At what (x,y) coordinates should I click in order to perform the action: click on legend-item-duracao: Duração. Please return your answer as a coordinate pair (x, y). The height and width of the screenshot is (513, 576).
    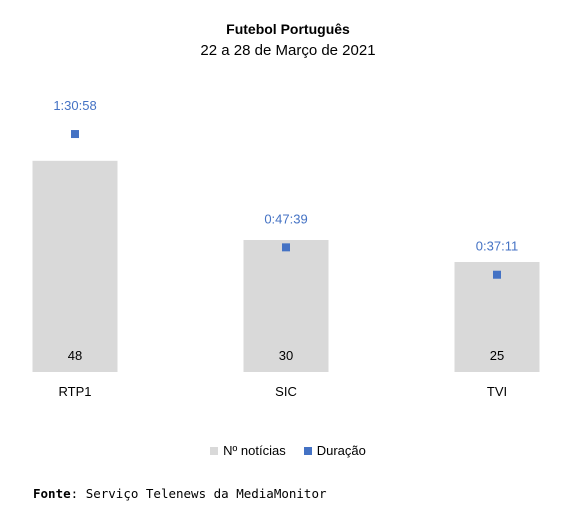
    Looking at the image, I should click on (334, 450).